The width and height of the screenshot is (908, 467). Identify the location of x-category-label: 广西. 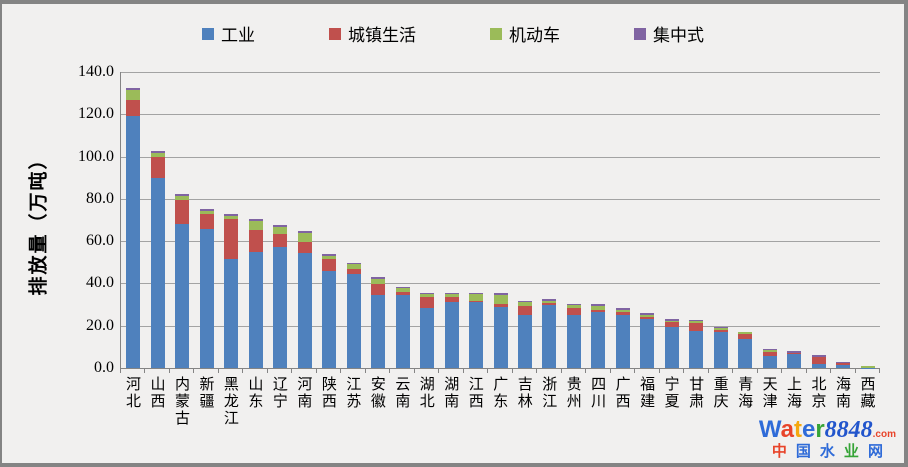
(621, 393).